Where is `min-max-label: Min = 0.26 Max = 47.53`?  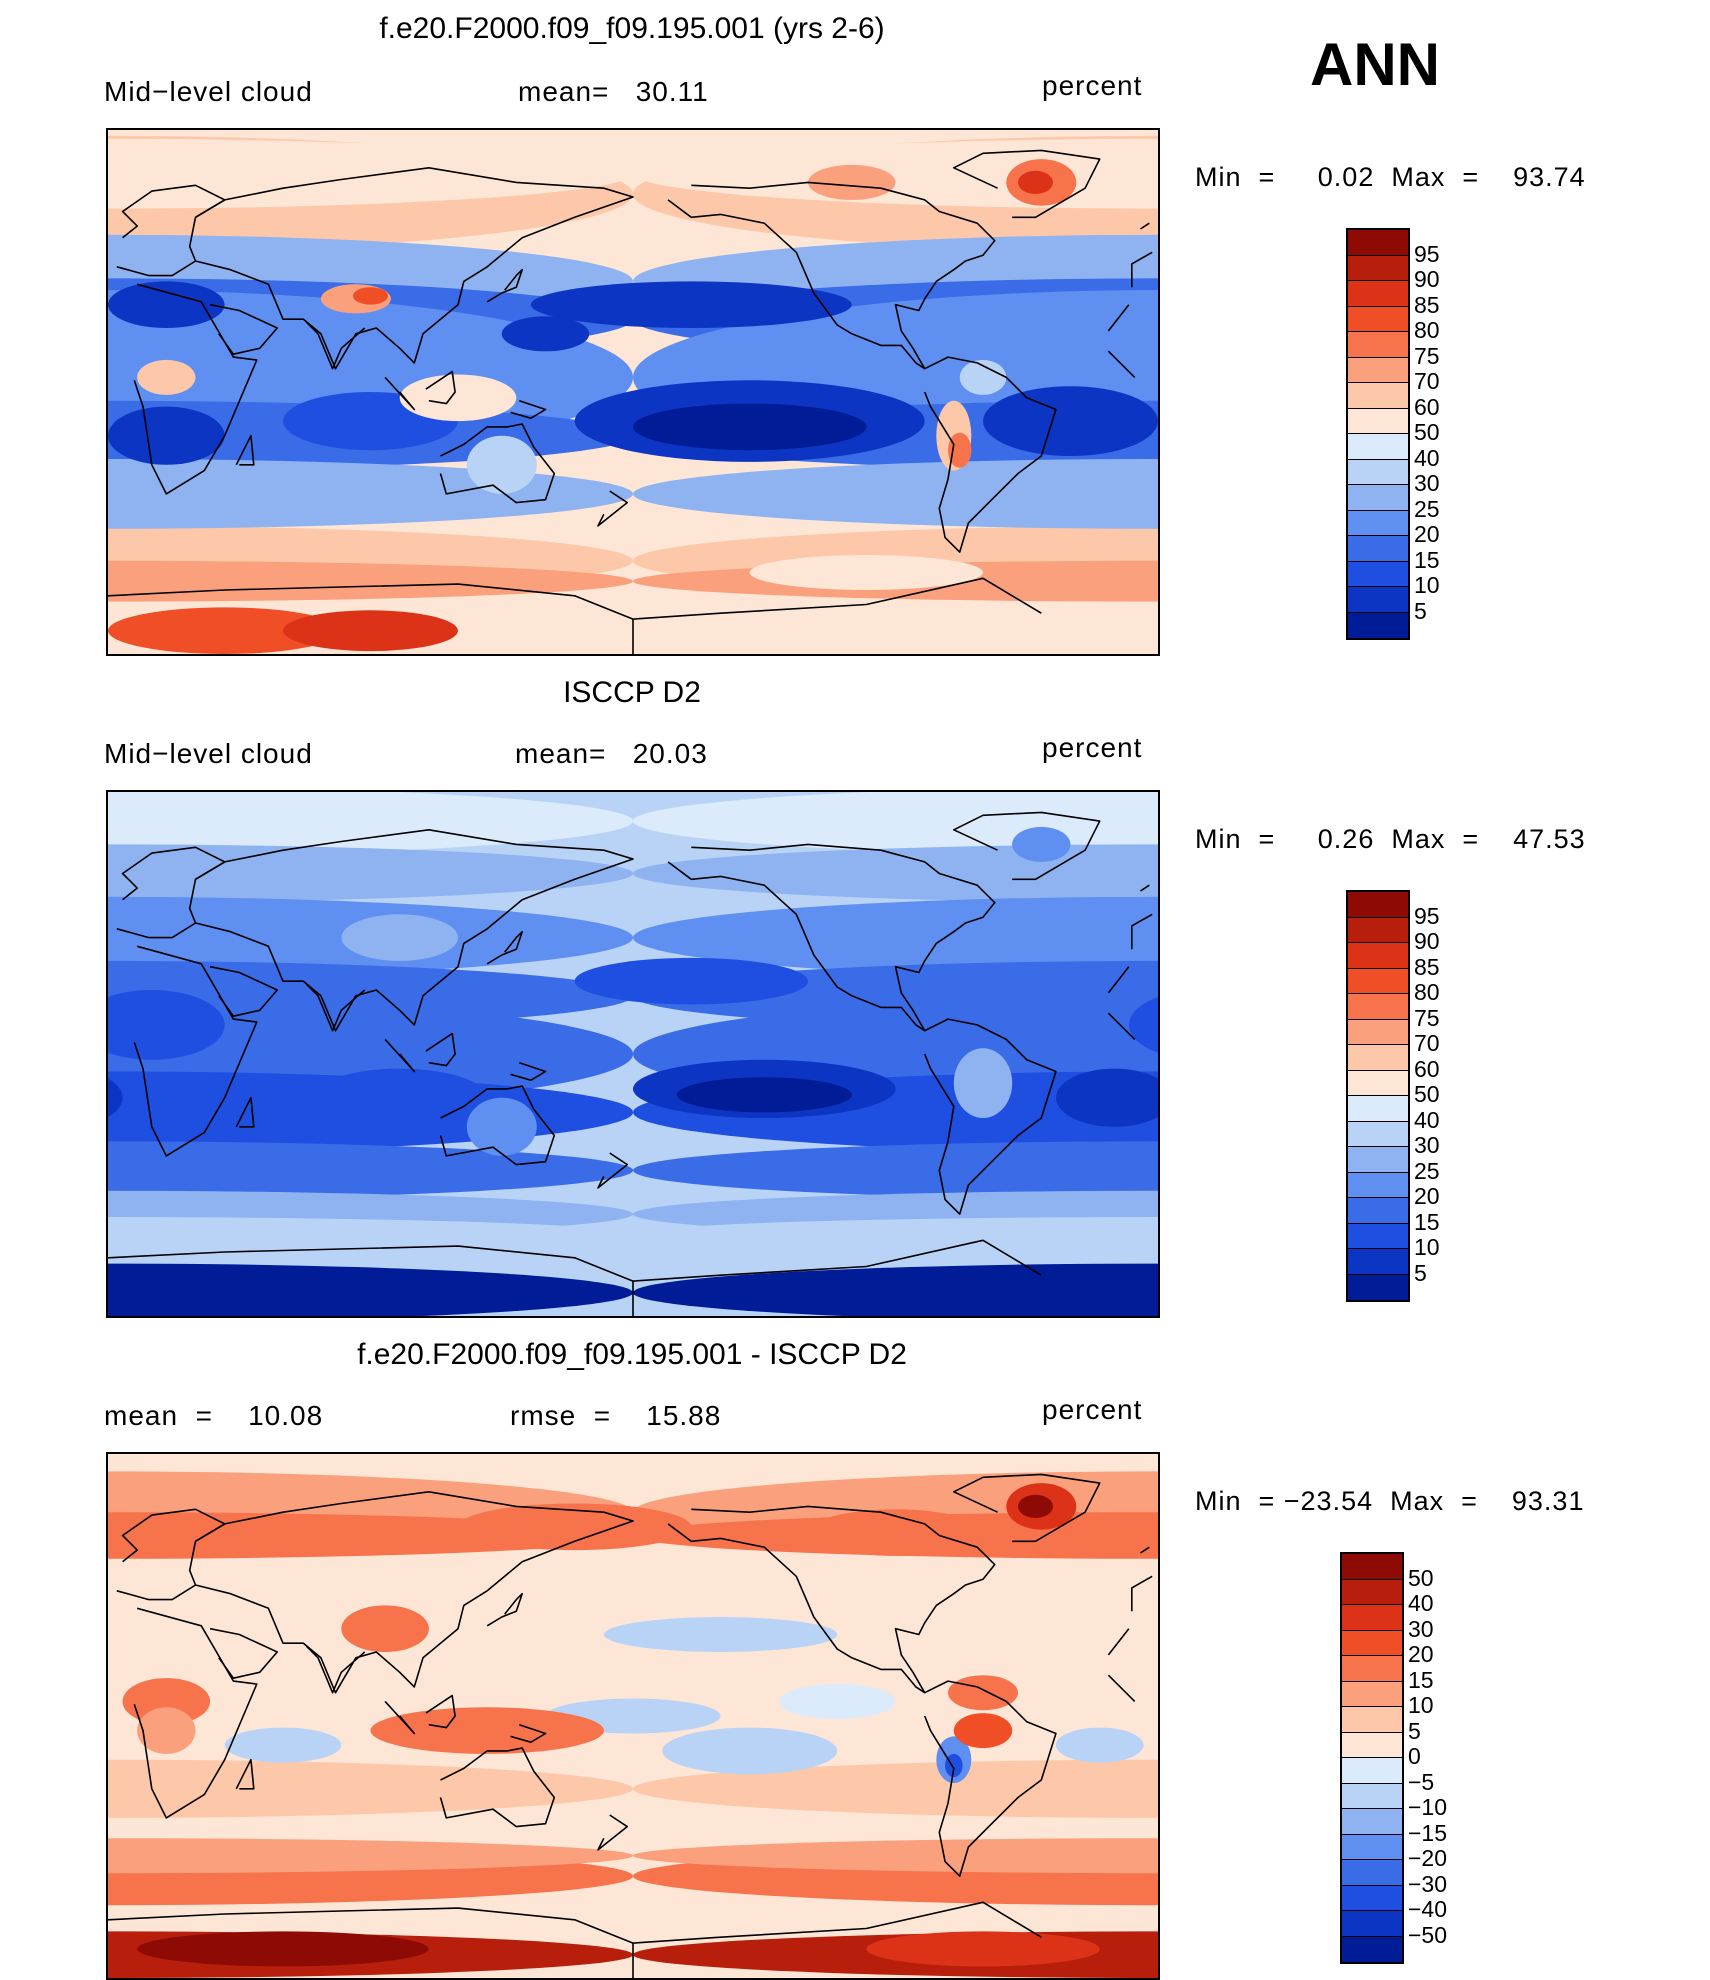
min-max-label: Min = 0.26 Max = 47.53 is located at coordinates (1390, 839).